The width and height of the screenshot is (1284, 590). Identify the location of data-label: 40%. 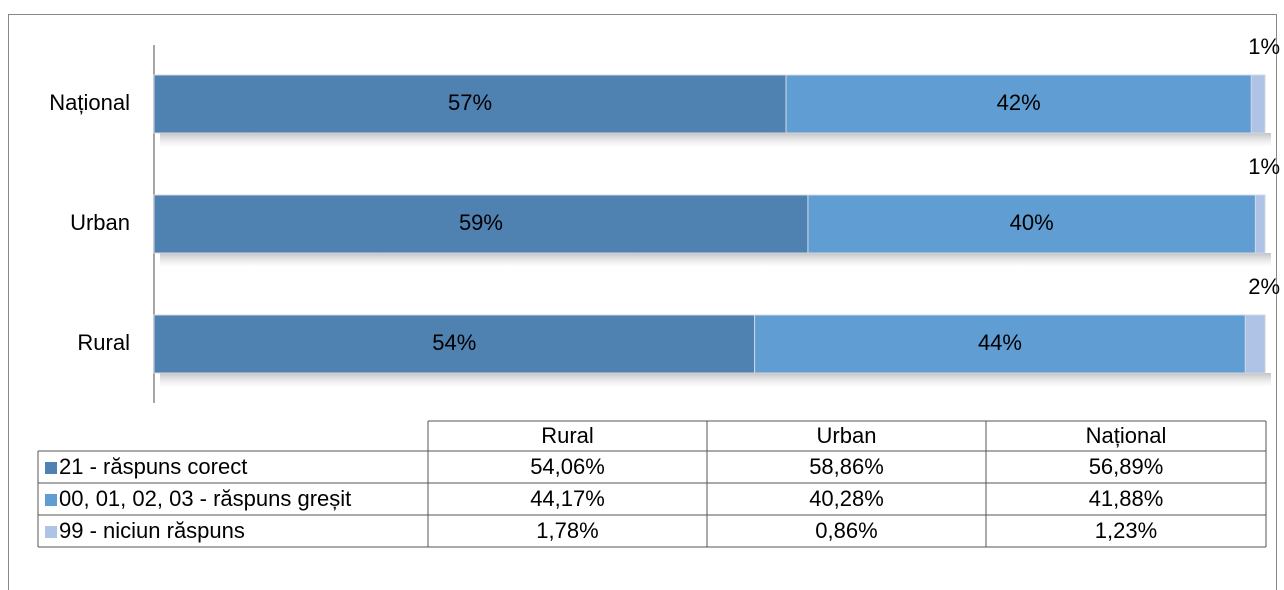
(1032, 222).